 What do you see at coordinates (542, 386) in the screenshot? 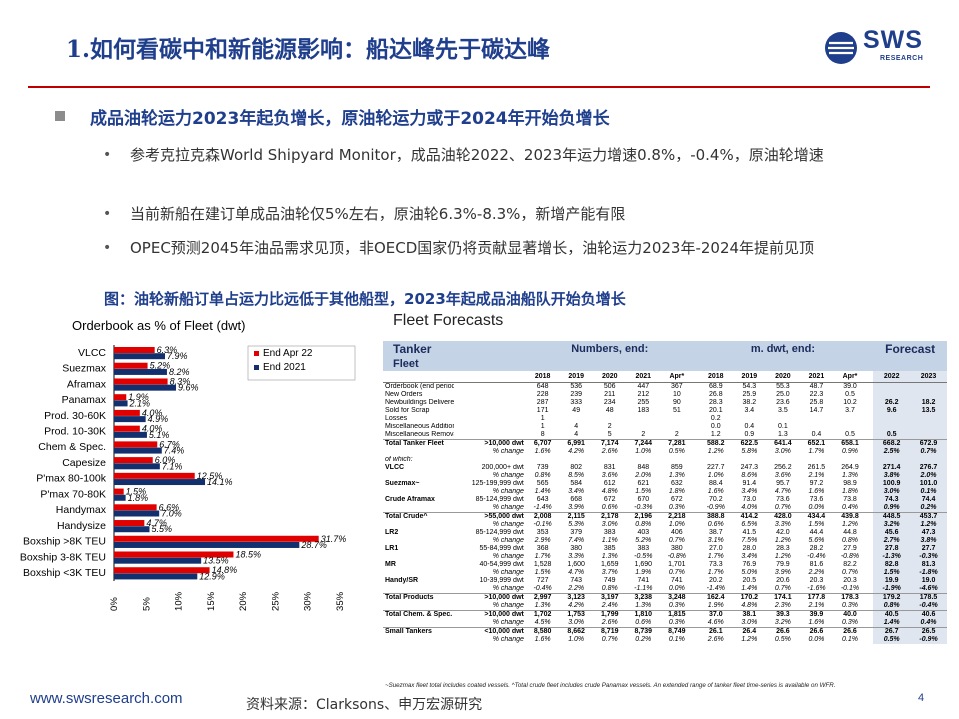
I see `number-cell: 648` at bounding box center [542, 386].